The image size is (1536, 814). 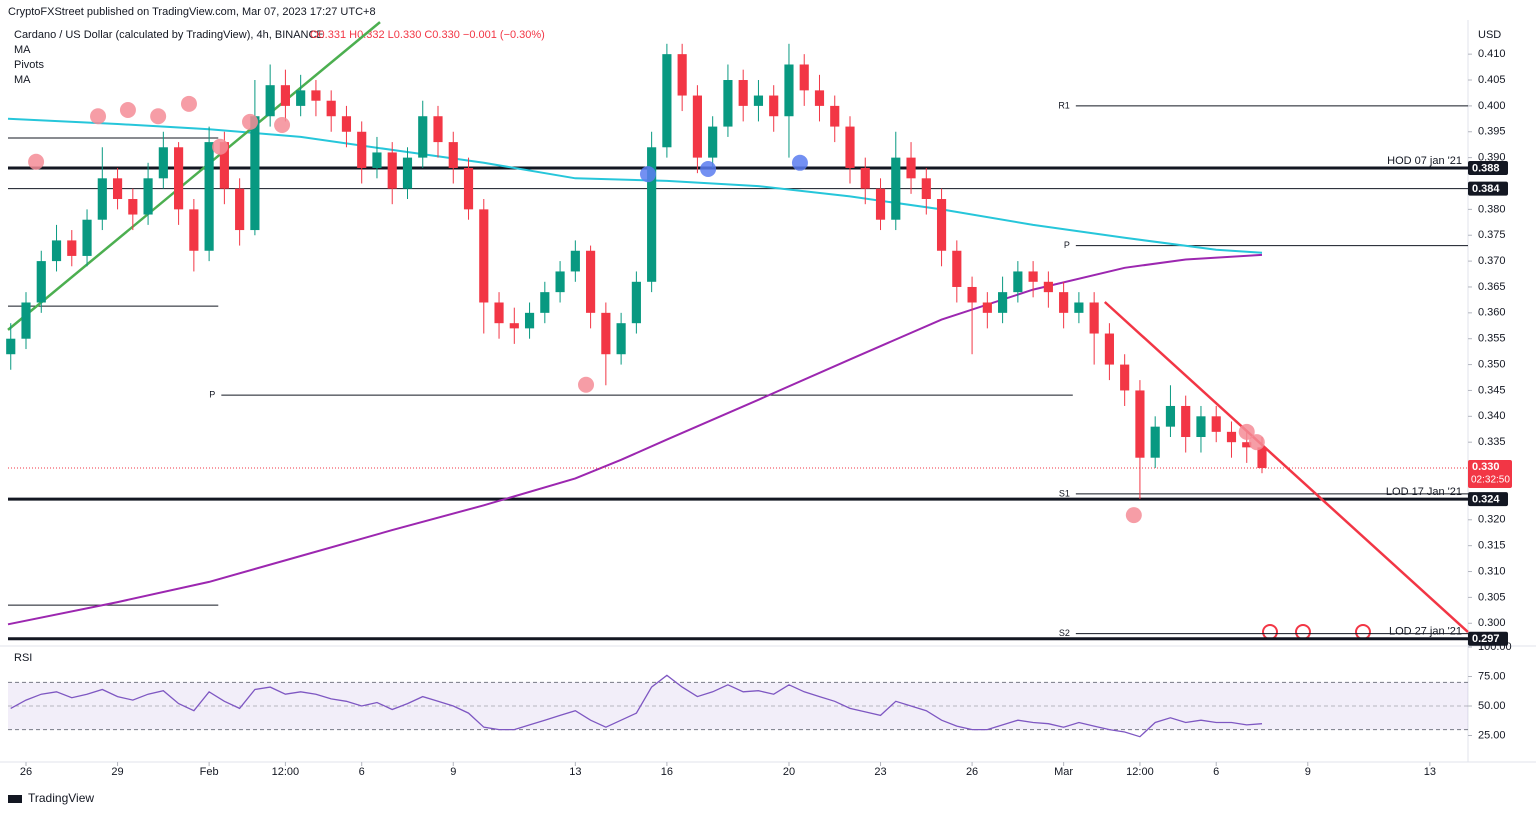 I want to click on rsi-tick-label: 50.00, so click(x=1492, y=706).